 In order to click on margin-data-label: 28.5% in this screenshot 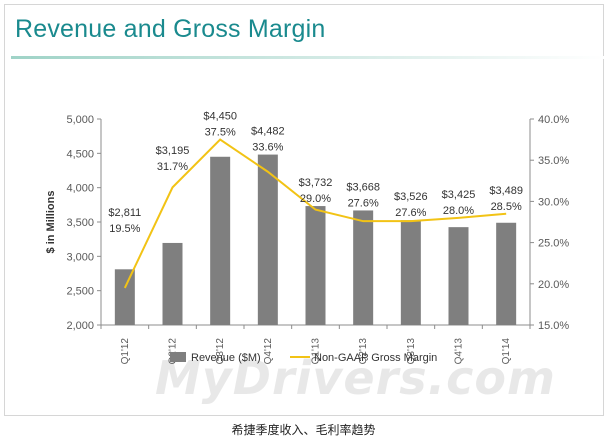, I will do `click(506, 207)`.